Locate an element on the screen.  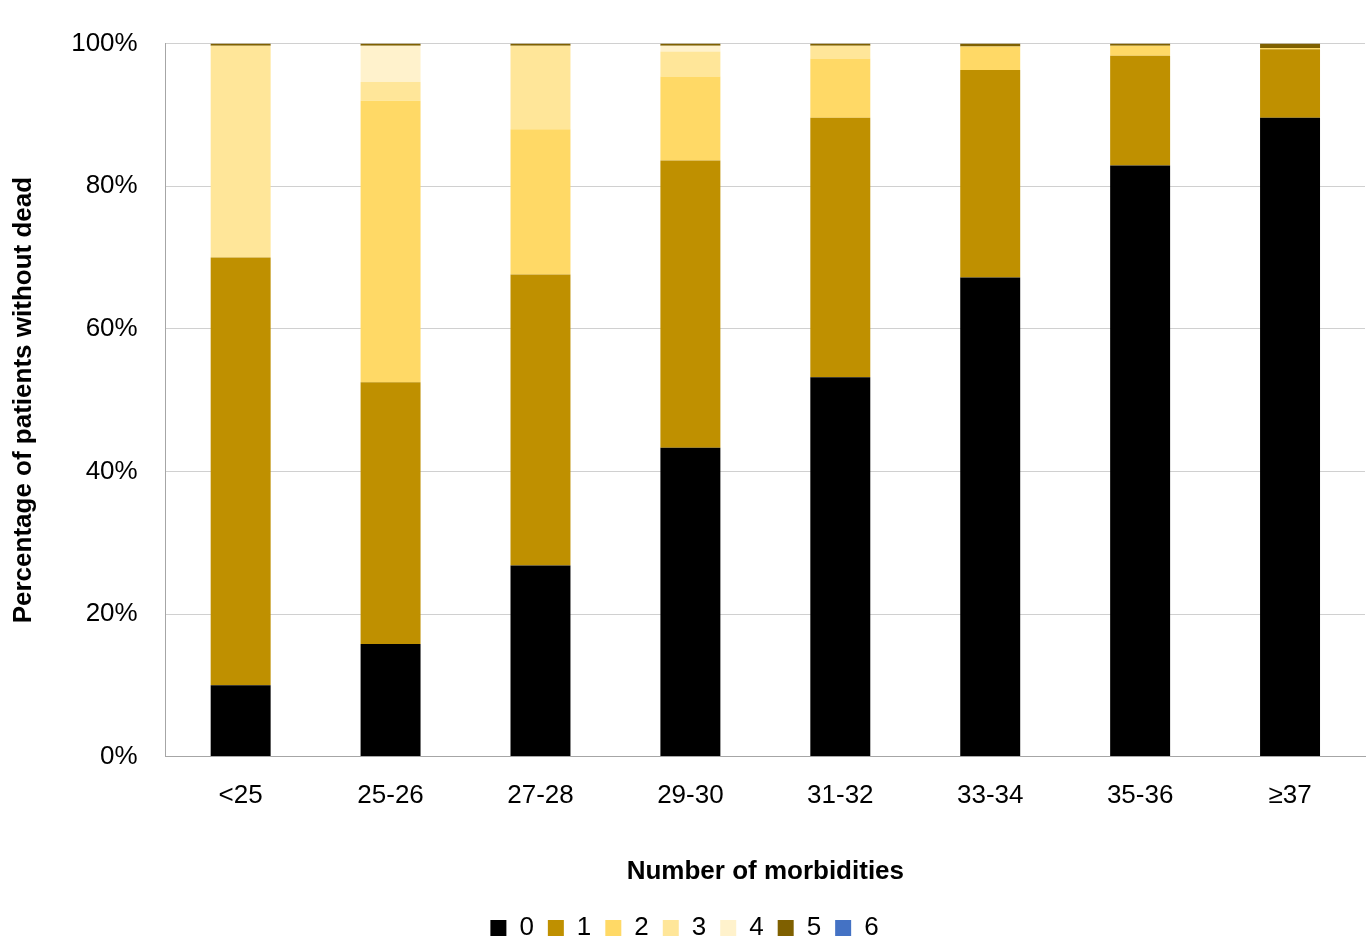
x-tick-label: 25-26 is located at coordinates (390, 794).